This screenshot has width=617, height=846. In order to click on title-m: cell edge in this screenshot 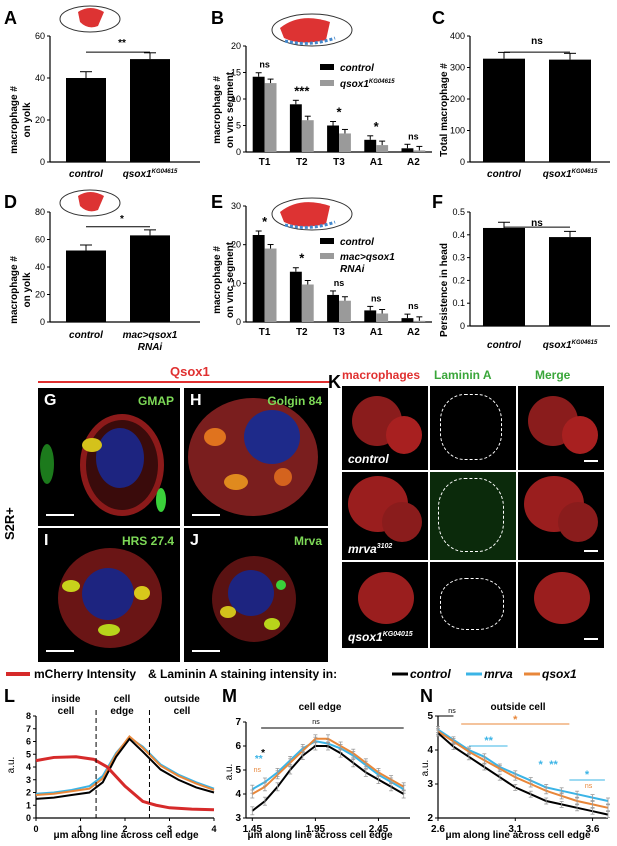, I will do `click(320, 707)`.